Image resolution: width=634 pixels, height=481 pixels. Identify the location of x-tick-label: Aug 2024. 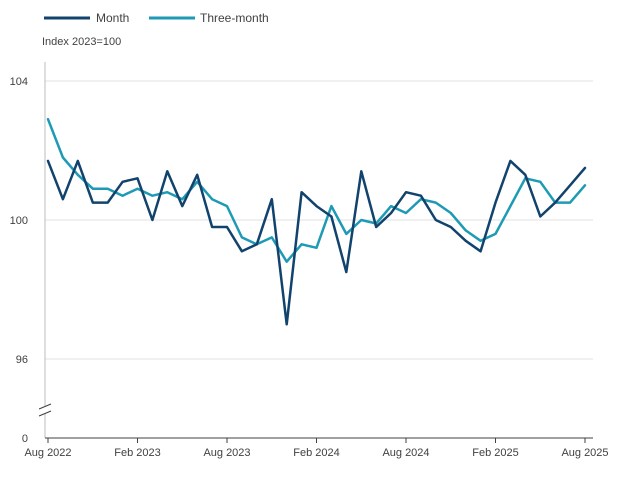
(405, 453).